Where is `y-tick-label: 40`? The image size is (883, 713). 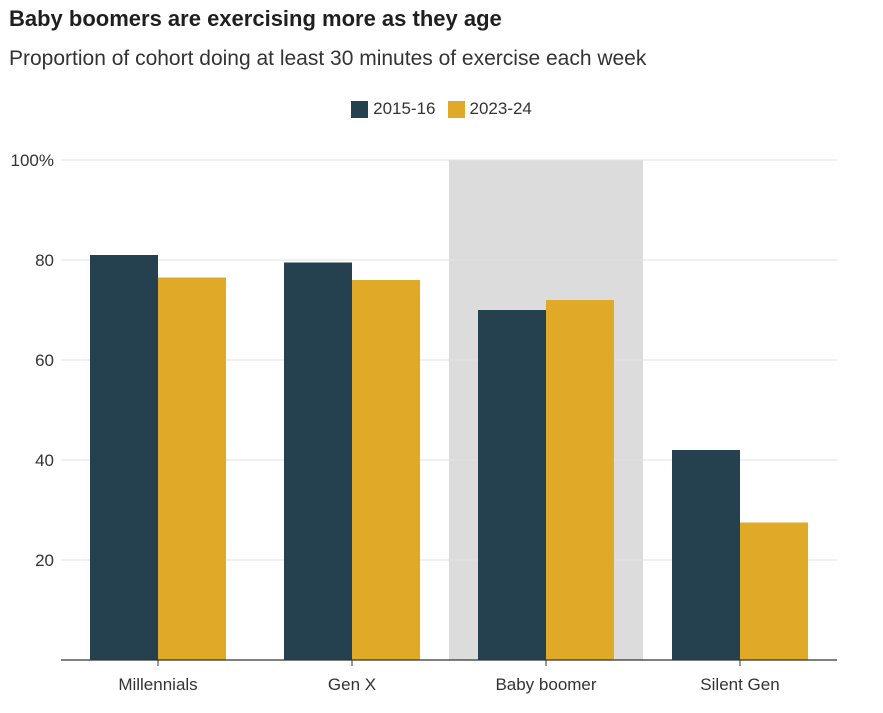 y-tick-label: 40 is located at coordinates (44, 460).